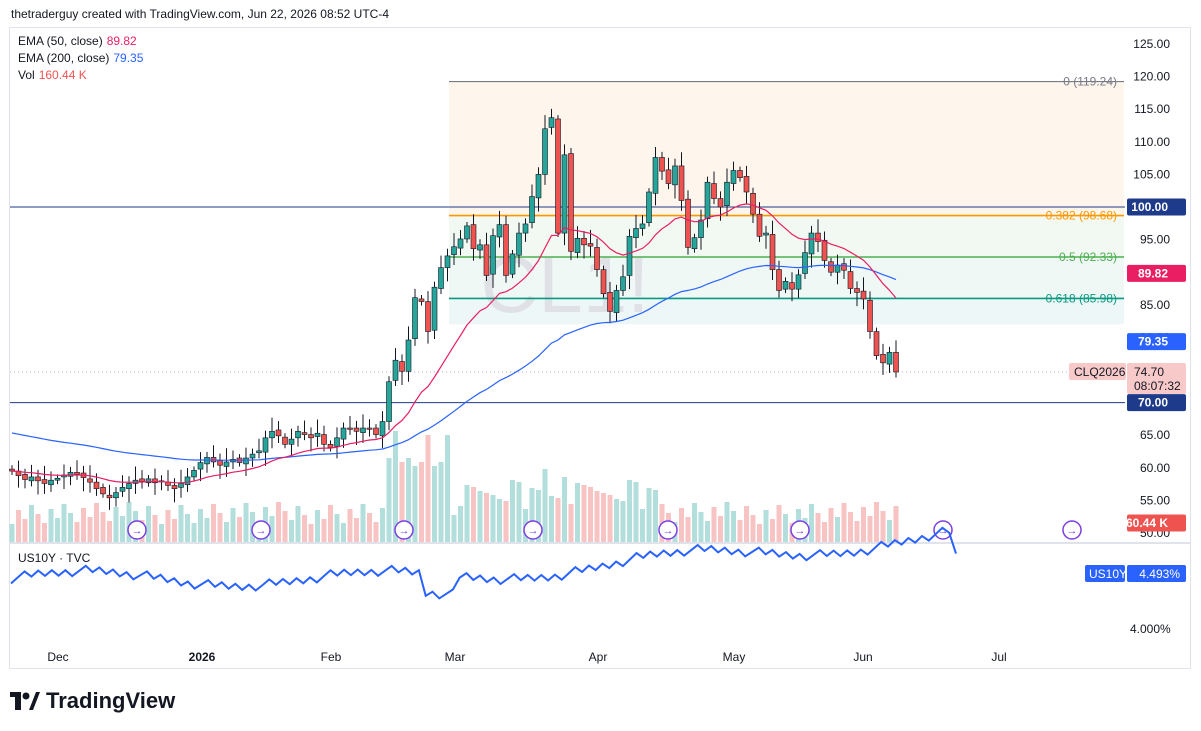  Describe the element at coordinates (26, 75) in the screenshot. I see `legend-vol-label: Vol` at that location.